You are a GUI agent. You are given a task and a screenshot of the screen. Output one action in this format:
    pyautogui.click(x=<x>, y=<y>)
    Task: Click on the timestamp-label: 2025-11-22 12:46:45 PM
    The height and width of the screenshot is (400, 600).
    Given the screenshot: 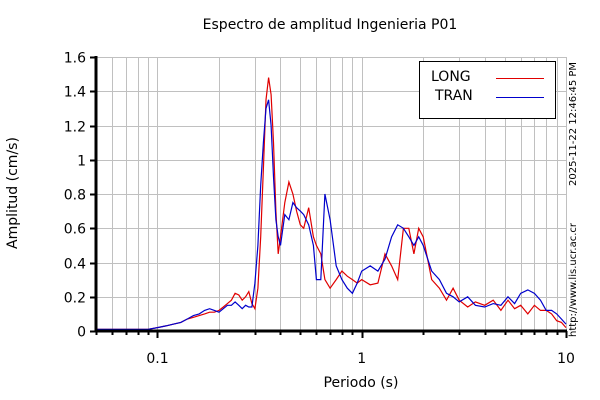 What is the action you would take?
    pyautogui.click(x=573, y=123)
    